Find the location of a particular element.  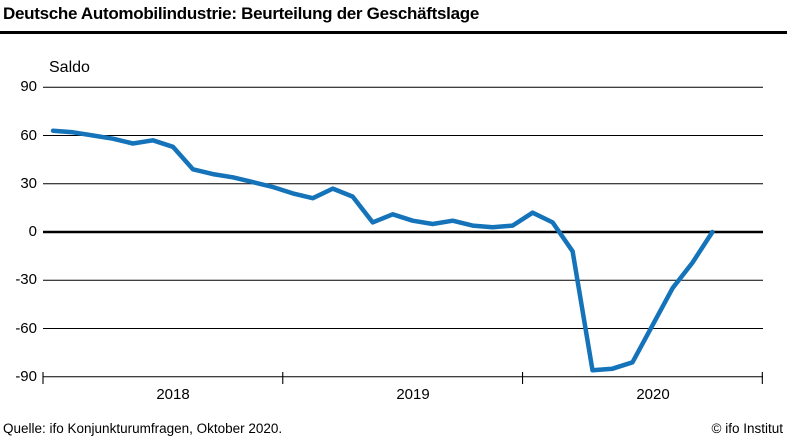

y-axis-tick-label: 90 is located at coordinates (28, 86).